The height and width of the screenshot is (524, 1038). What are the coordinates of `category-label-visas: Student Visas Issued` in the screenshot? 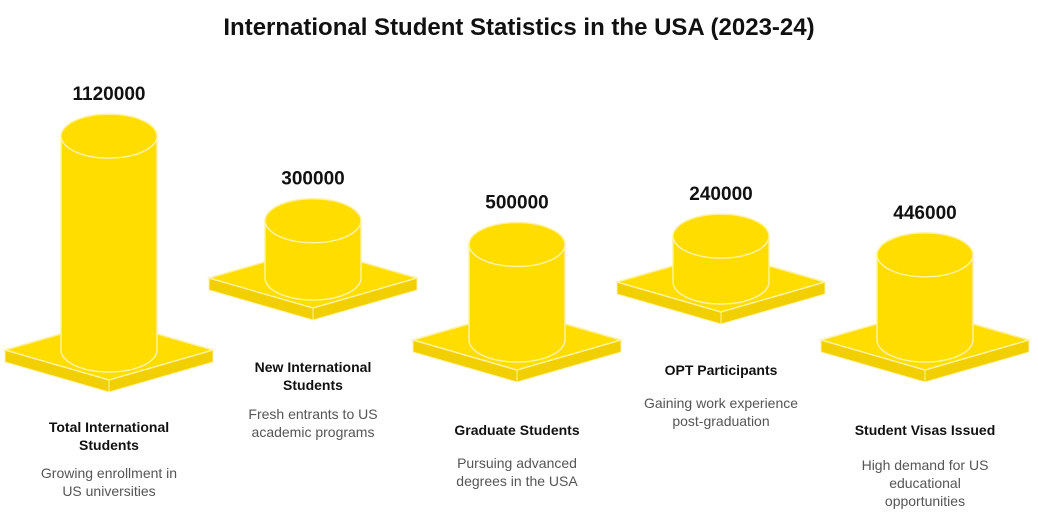 It's located at (925, 430).